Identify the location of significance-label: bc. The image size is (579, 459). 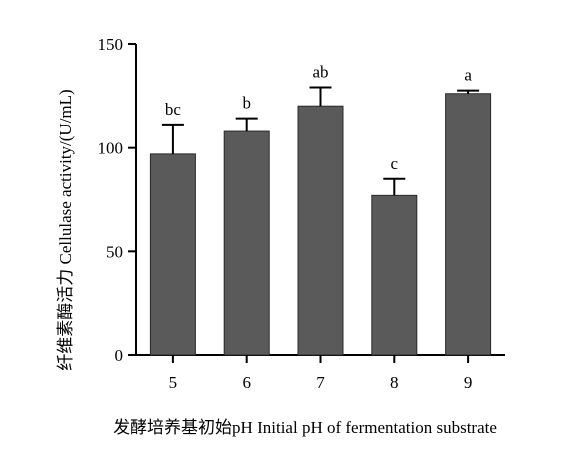
(173, 109).